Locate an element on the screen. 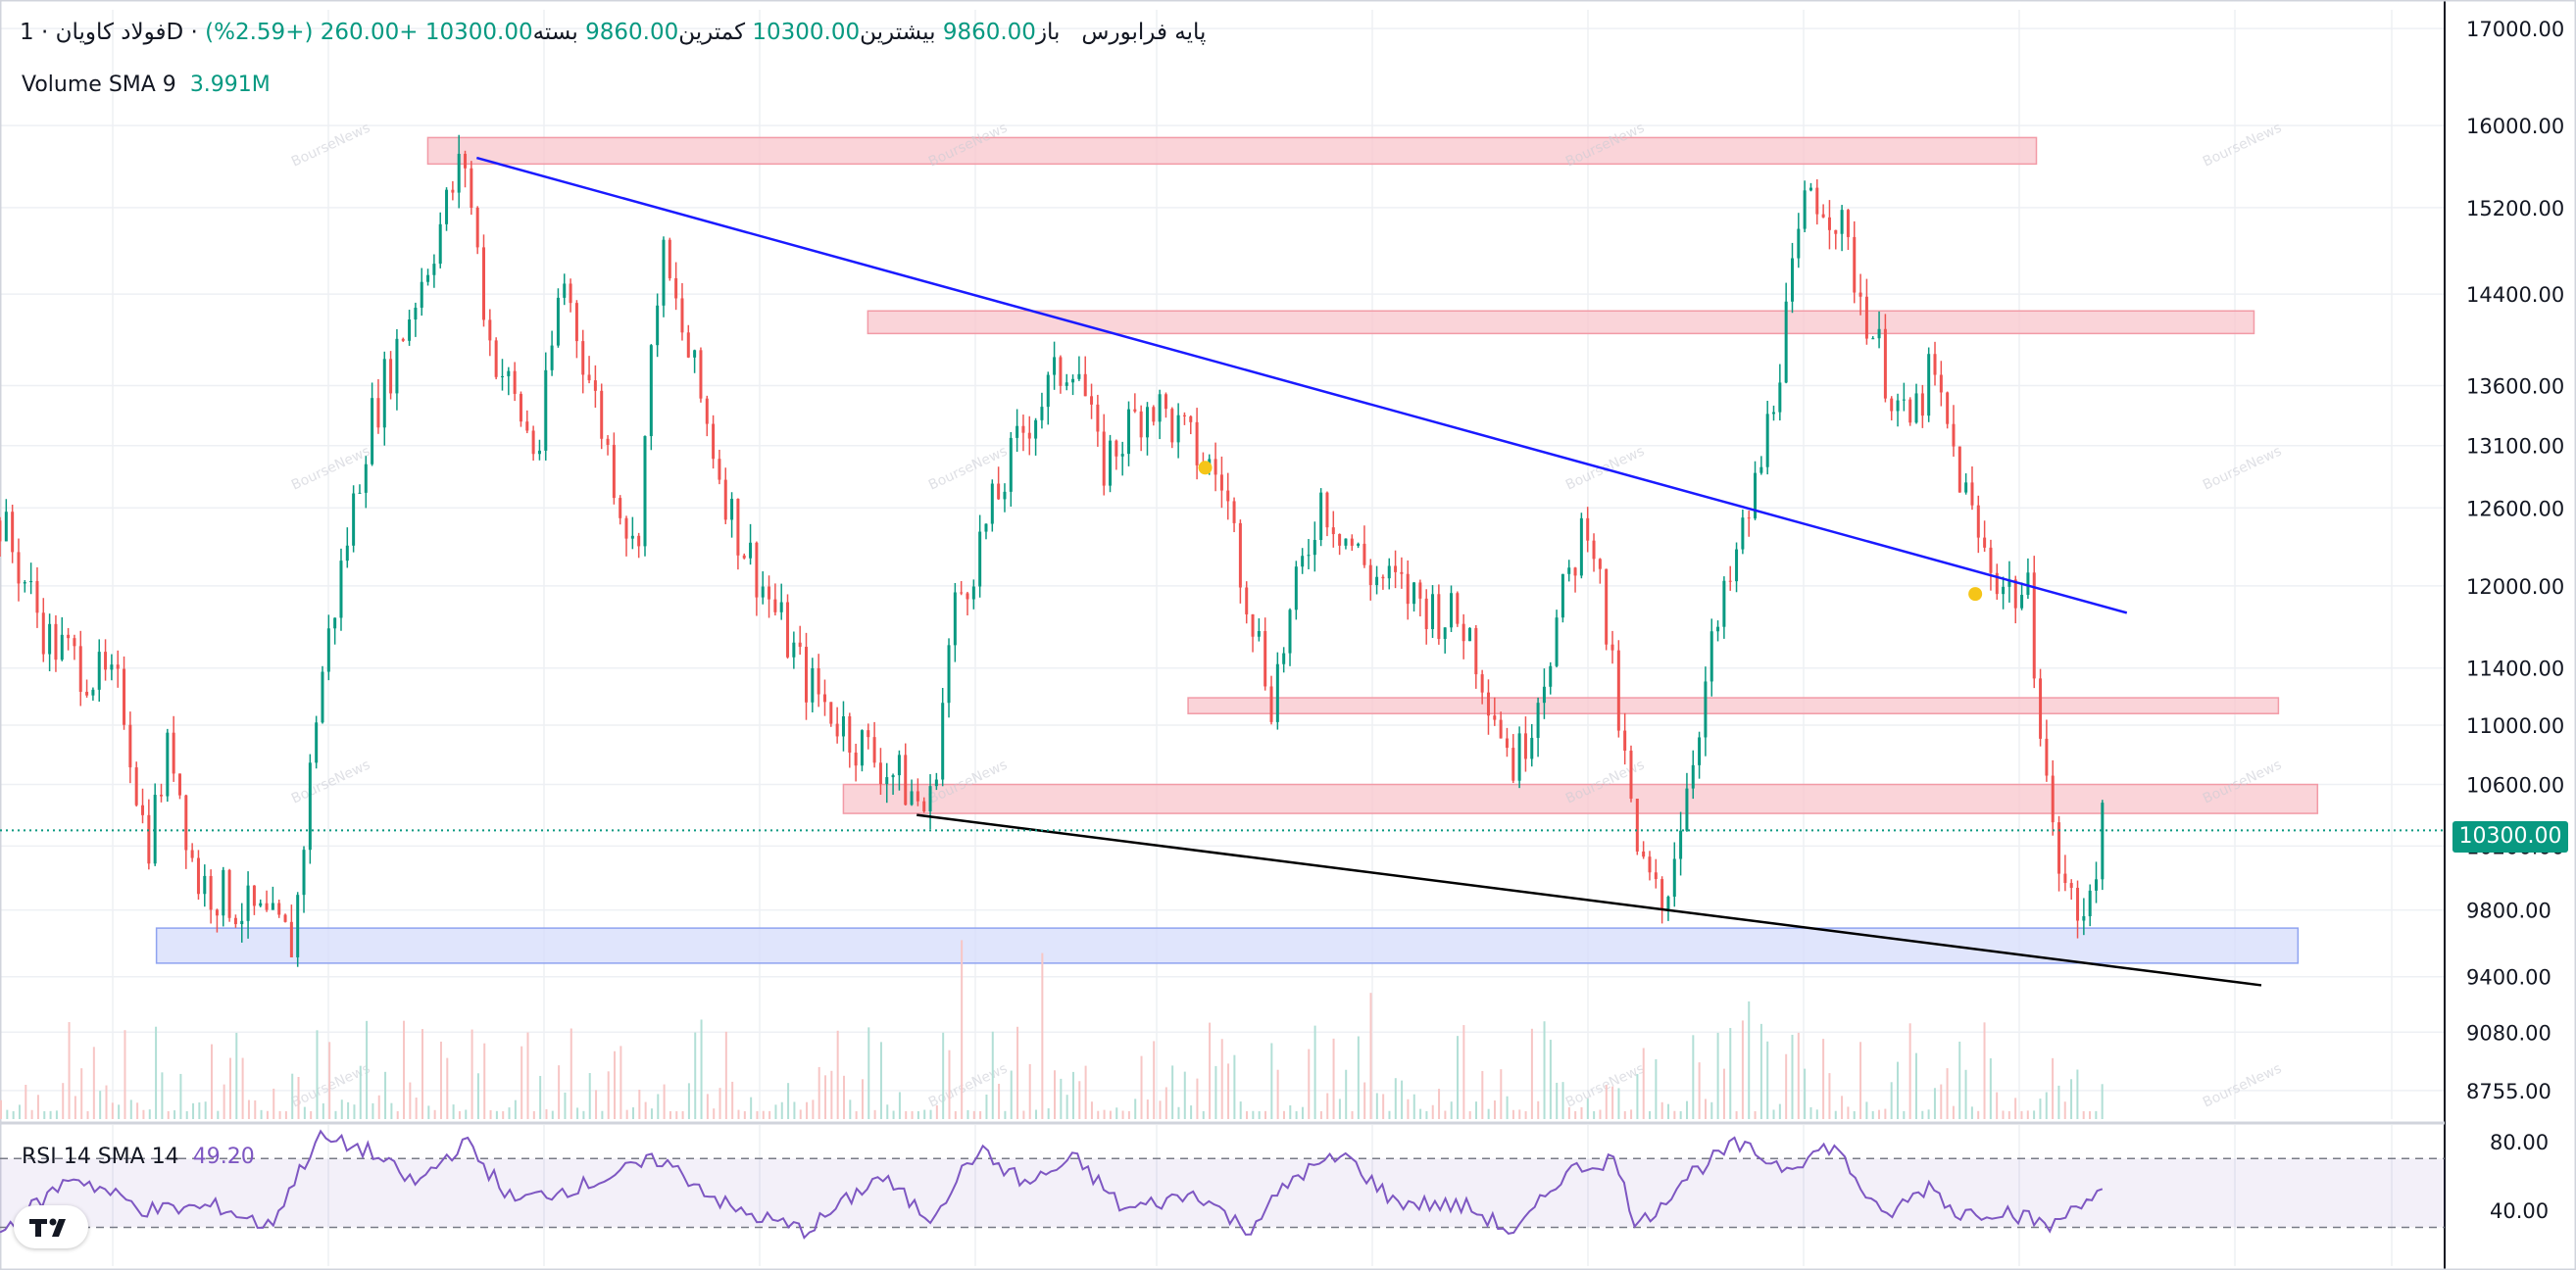 This screenshot has height=1270, width=2576. y-axis-tick-label: 9800.00 is located at coordinates (2508, 912).